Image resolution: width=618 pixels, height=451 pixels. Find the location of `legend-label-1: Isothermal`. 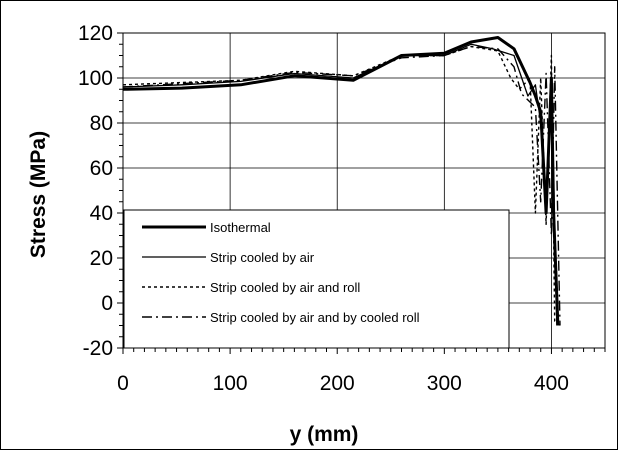

legend-label-1: Isothermal is located at coordinates (240, 227).